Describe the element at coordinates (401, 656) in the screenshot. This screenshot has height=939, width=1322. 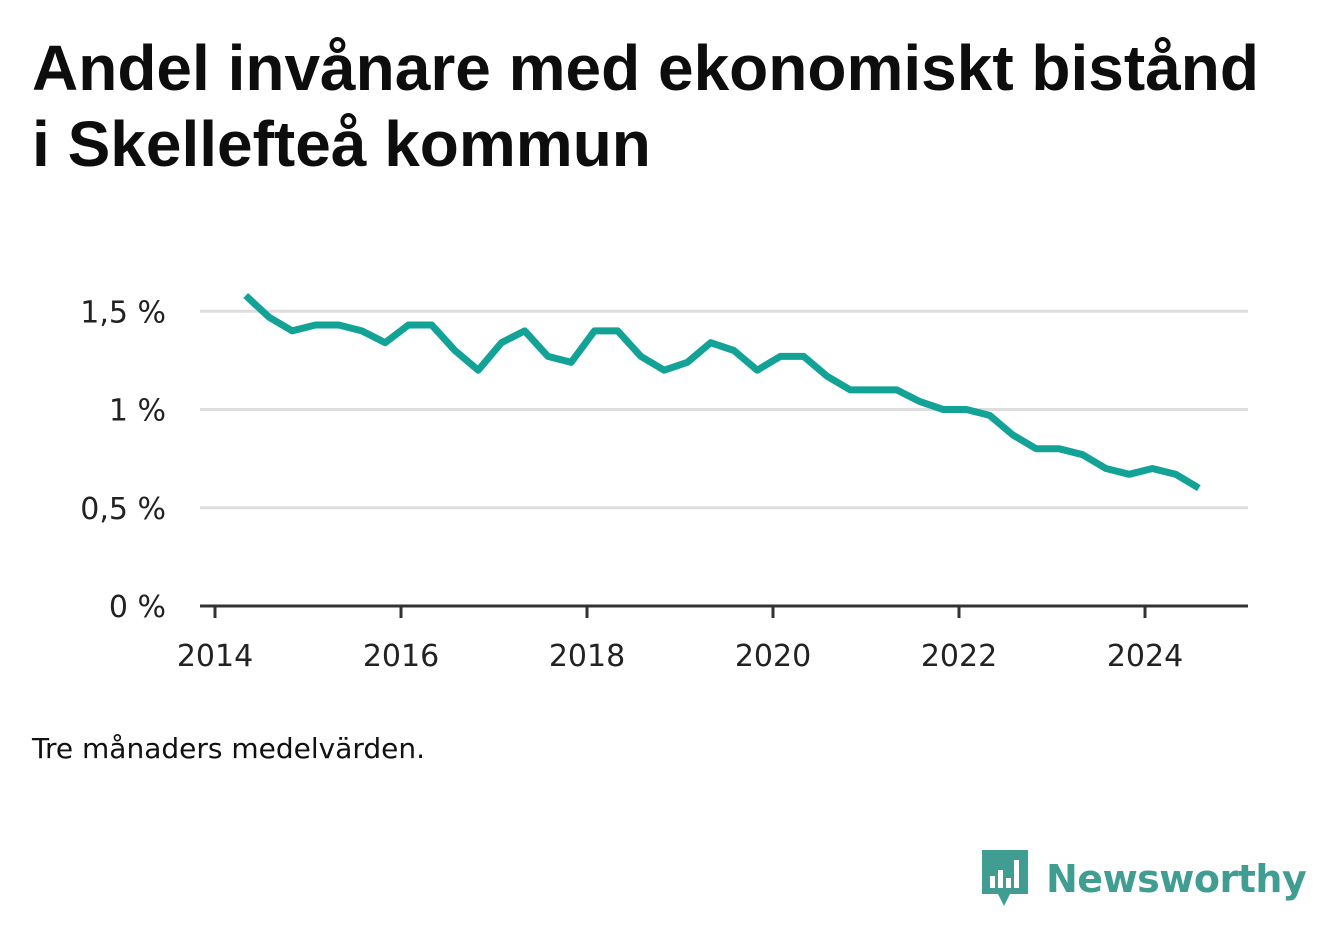
I see `x-tick-label: 2016` at that location.